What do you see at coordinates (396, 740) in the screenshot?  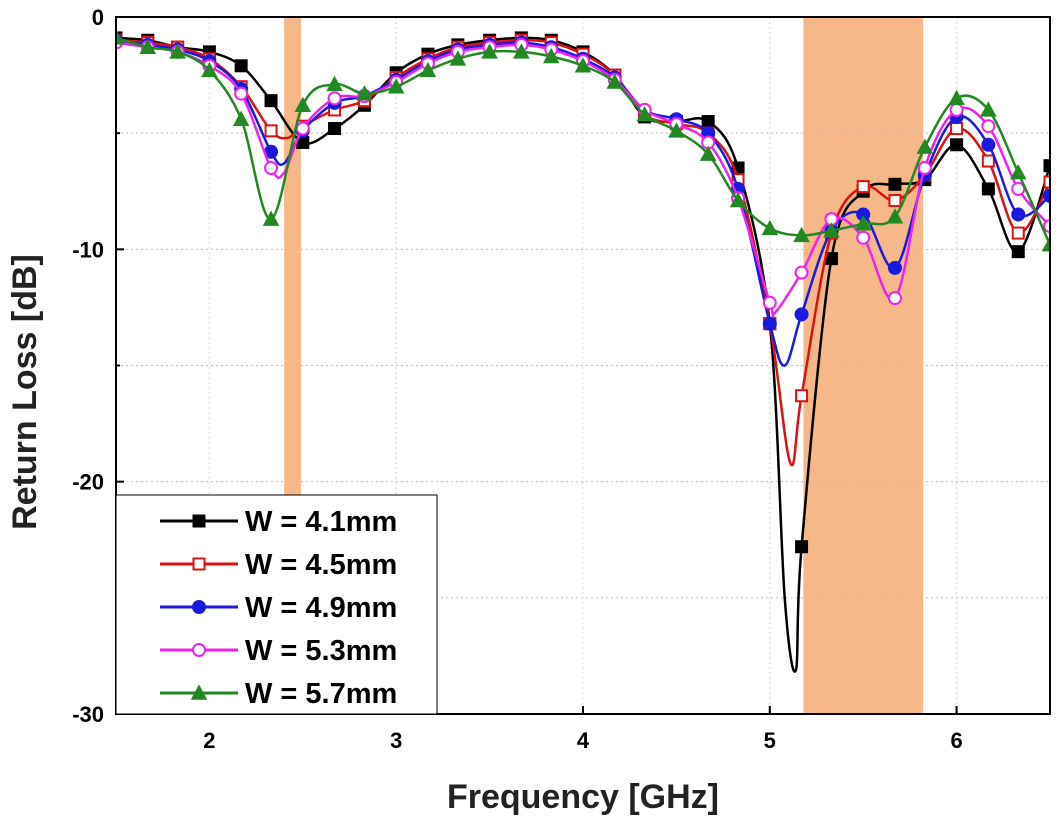 I see `x-tick-label: 3` at bounding box center [396, 740].